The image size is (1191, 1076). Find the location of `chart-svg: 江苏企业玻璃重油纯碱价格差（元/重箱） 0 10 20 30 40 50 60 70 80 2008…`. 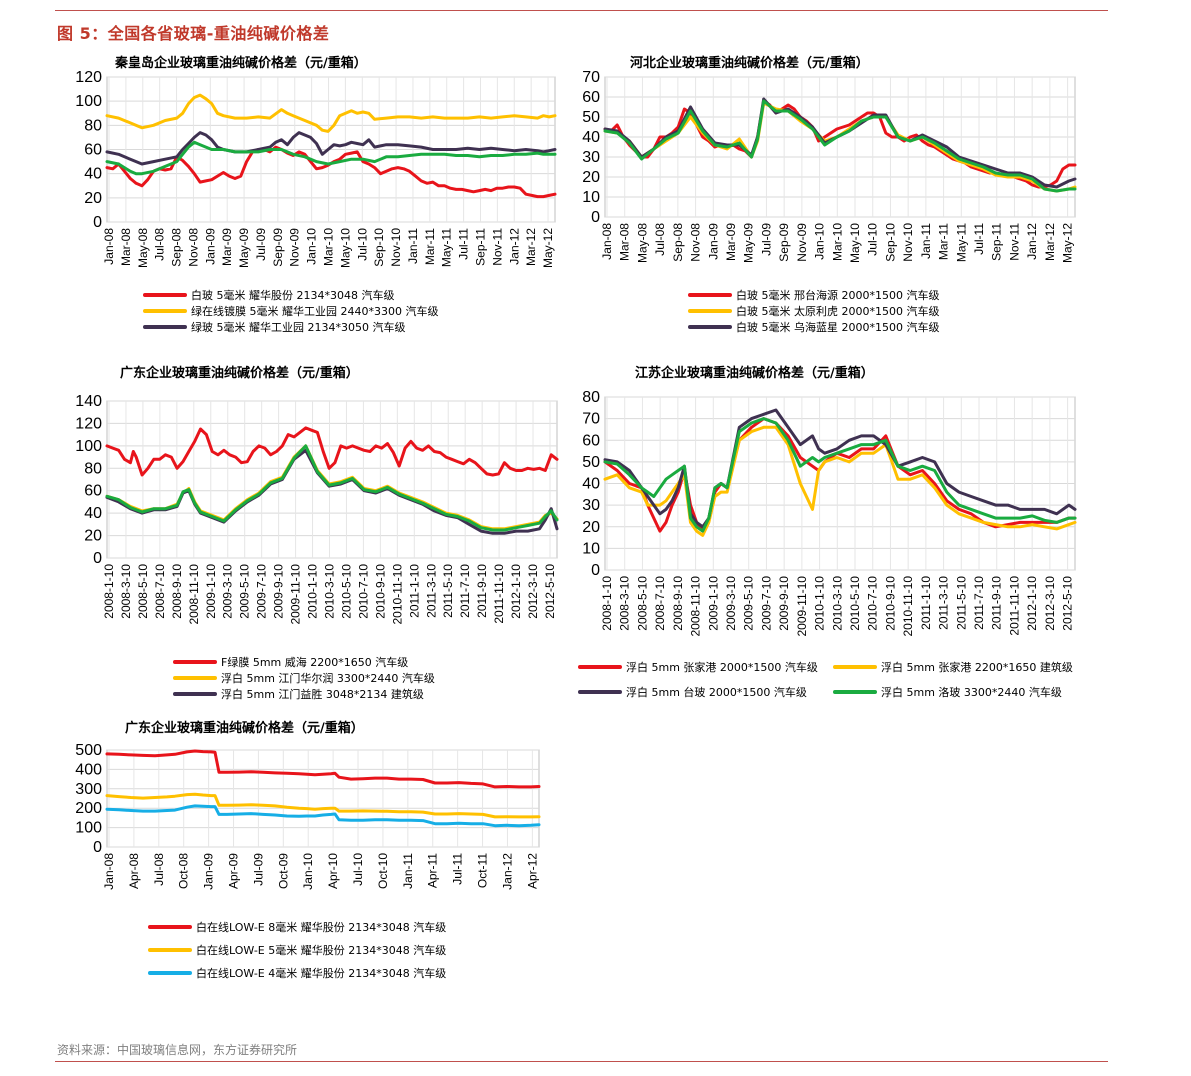

chart-svg: 江苏企业玻璃重油纯碱价格差（元/重箱） 0 10 20 30 40 50 60 70 80 2008… is located at coordinates (827, 532).